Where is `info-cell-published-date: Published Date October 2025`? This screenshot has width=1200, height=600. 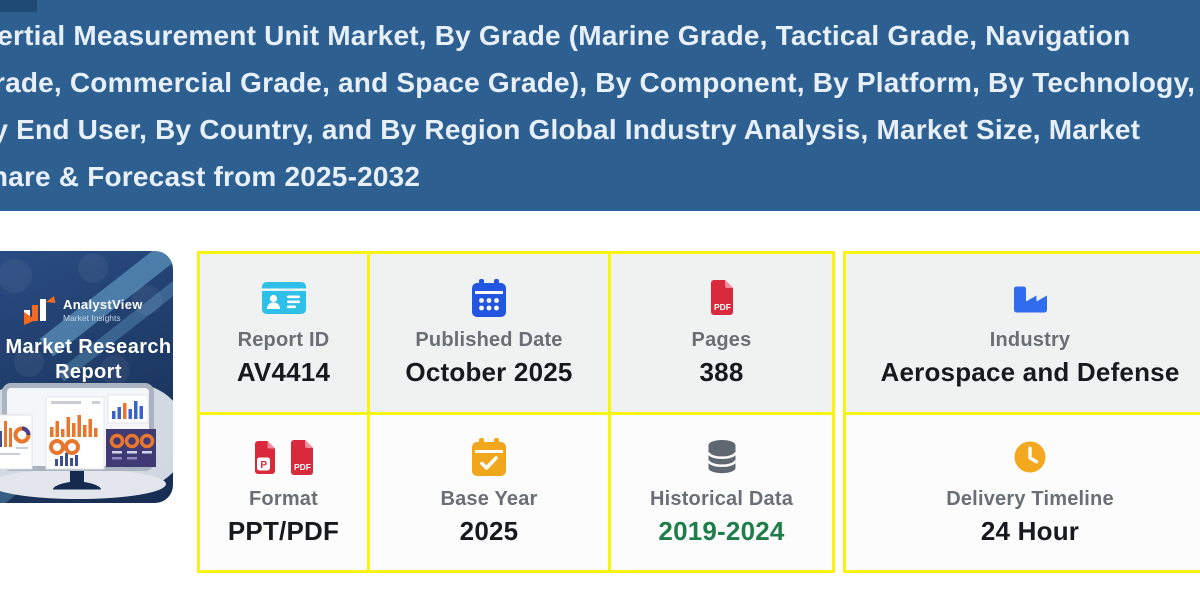
info-cell-published-date: Published Date October 2025 is located at coordinates (489, 333).